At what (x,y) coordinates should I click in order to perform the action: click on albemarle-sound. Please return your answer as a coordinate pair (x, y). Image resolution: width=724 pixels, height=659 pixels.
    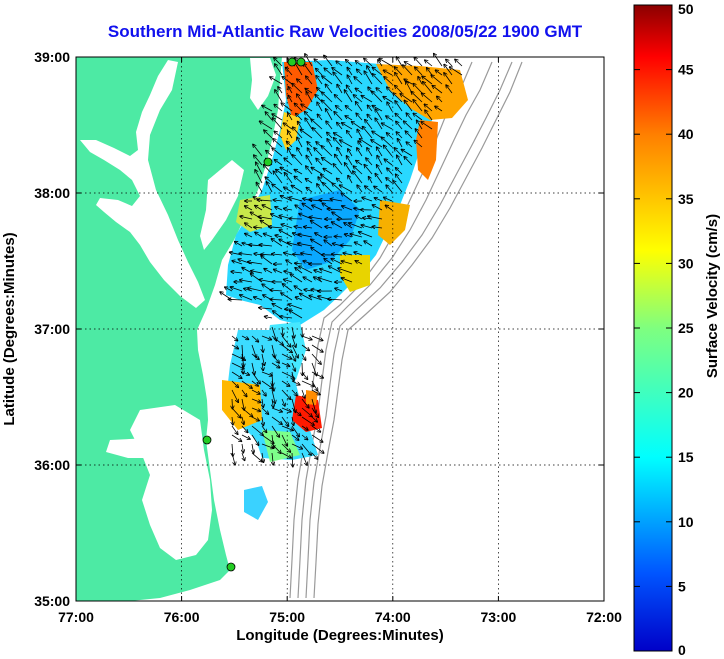
    Looking at the image, I should click on (138, 448).